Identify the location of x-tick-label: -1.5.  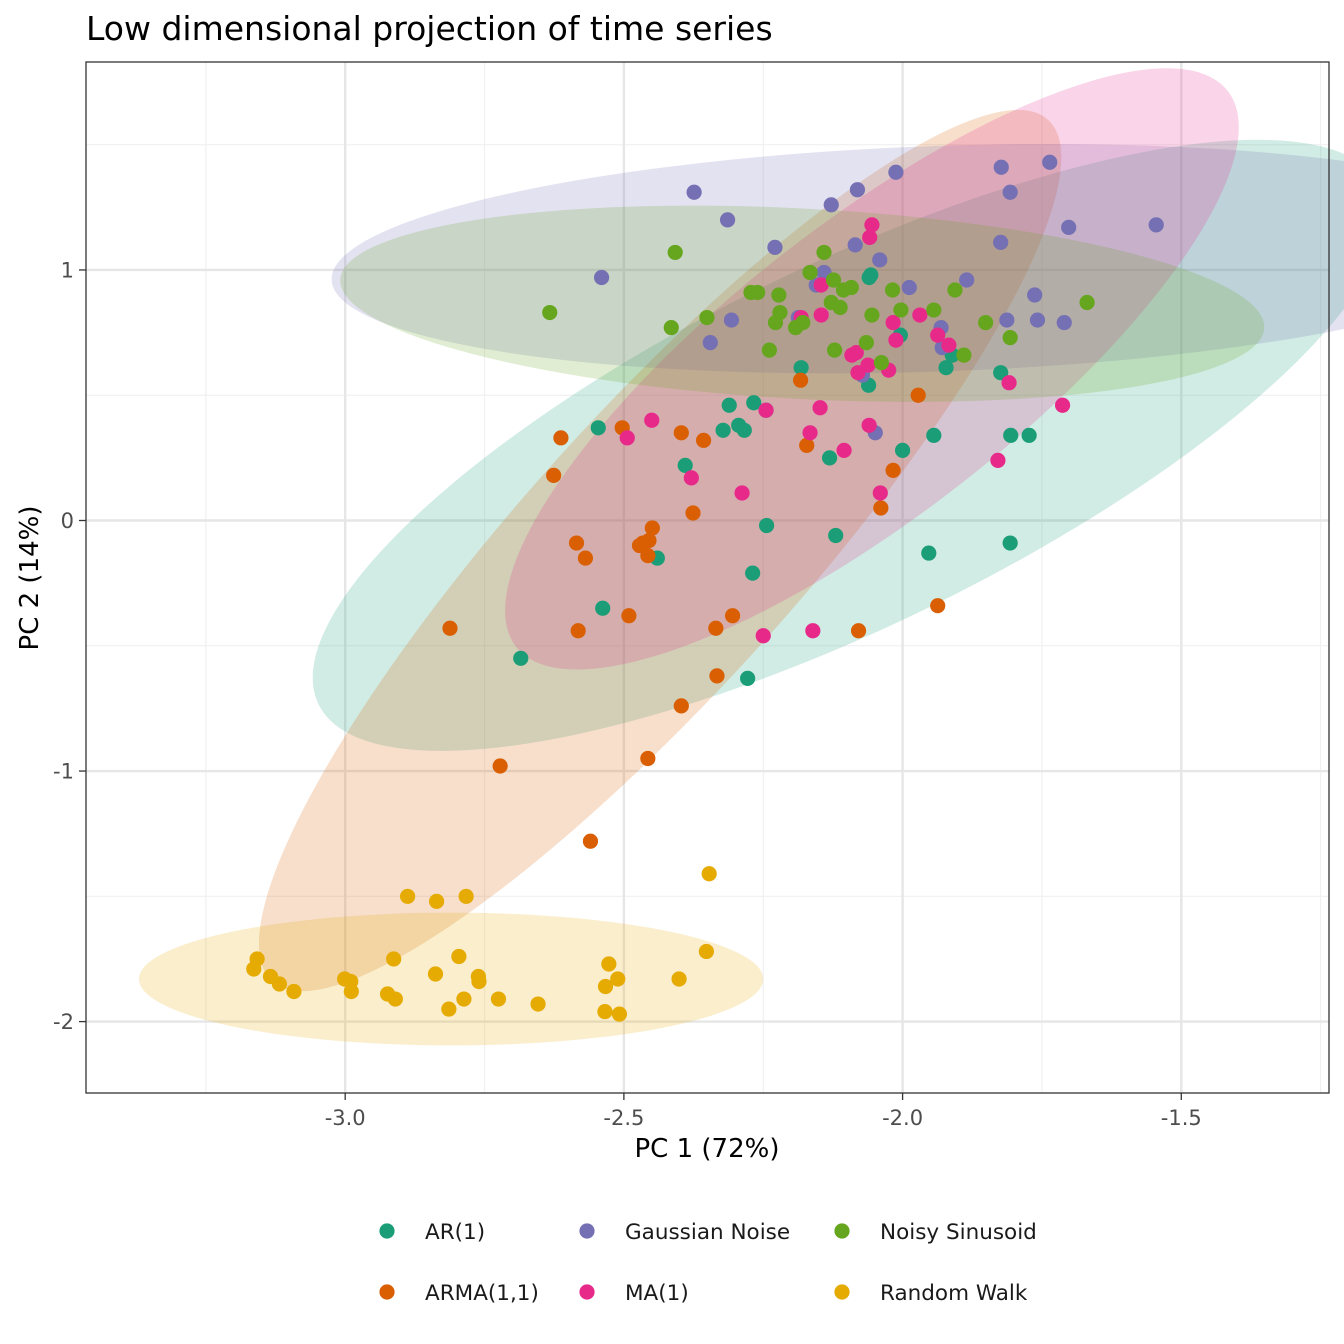
(1181, 1118).